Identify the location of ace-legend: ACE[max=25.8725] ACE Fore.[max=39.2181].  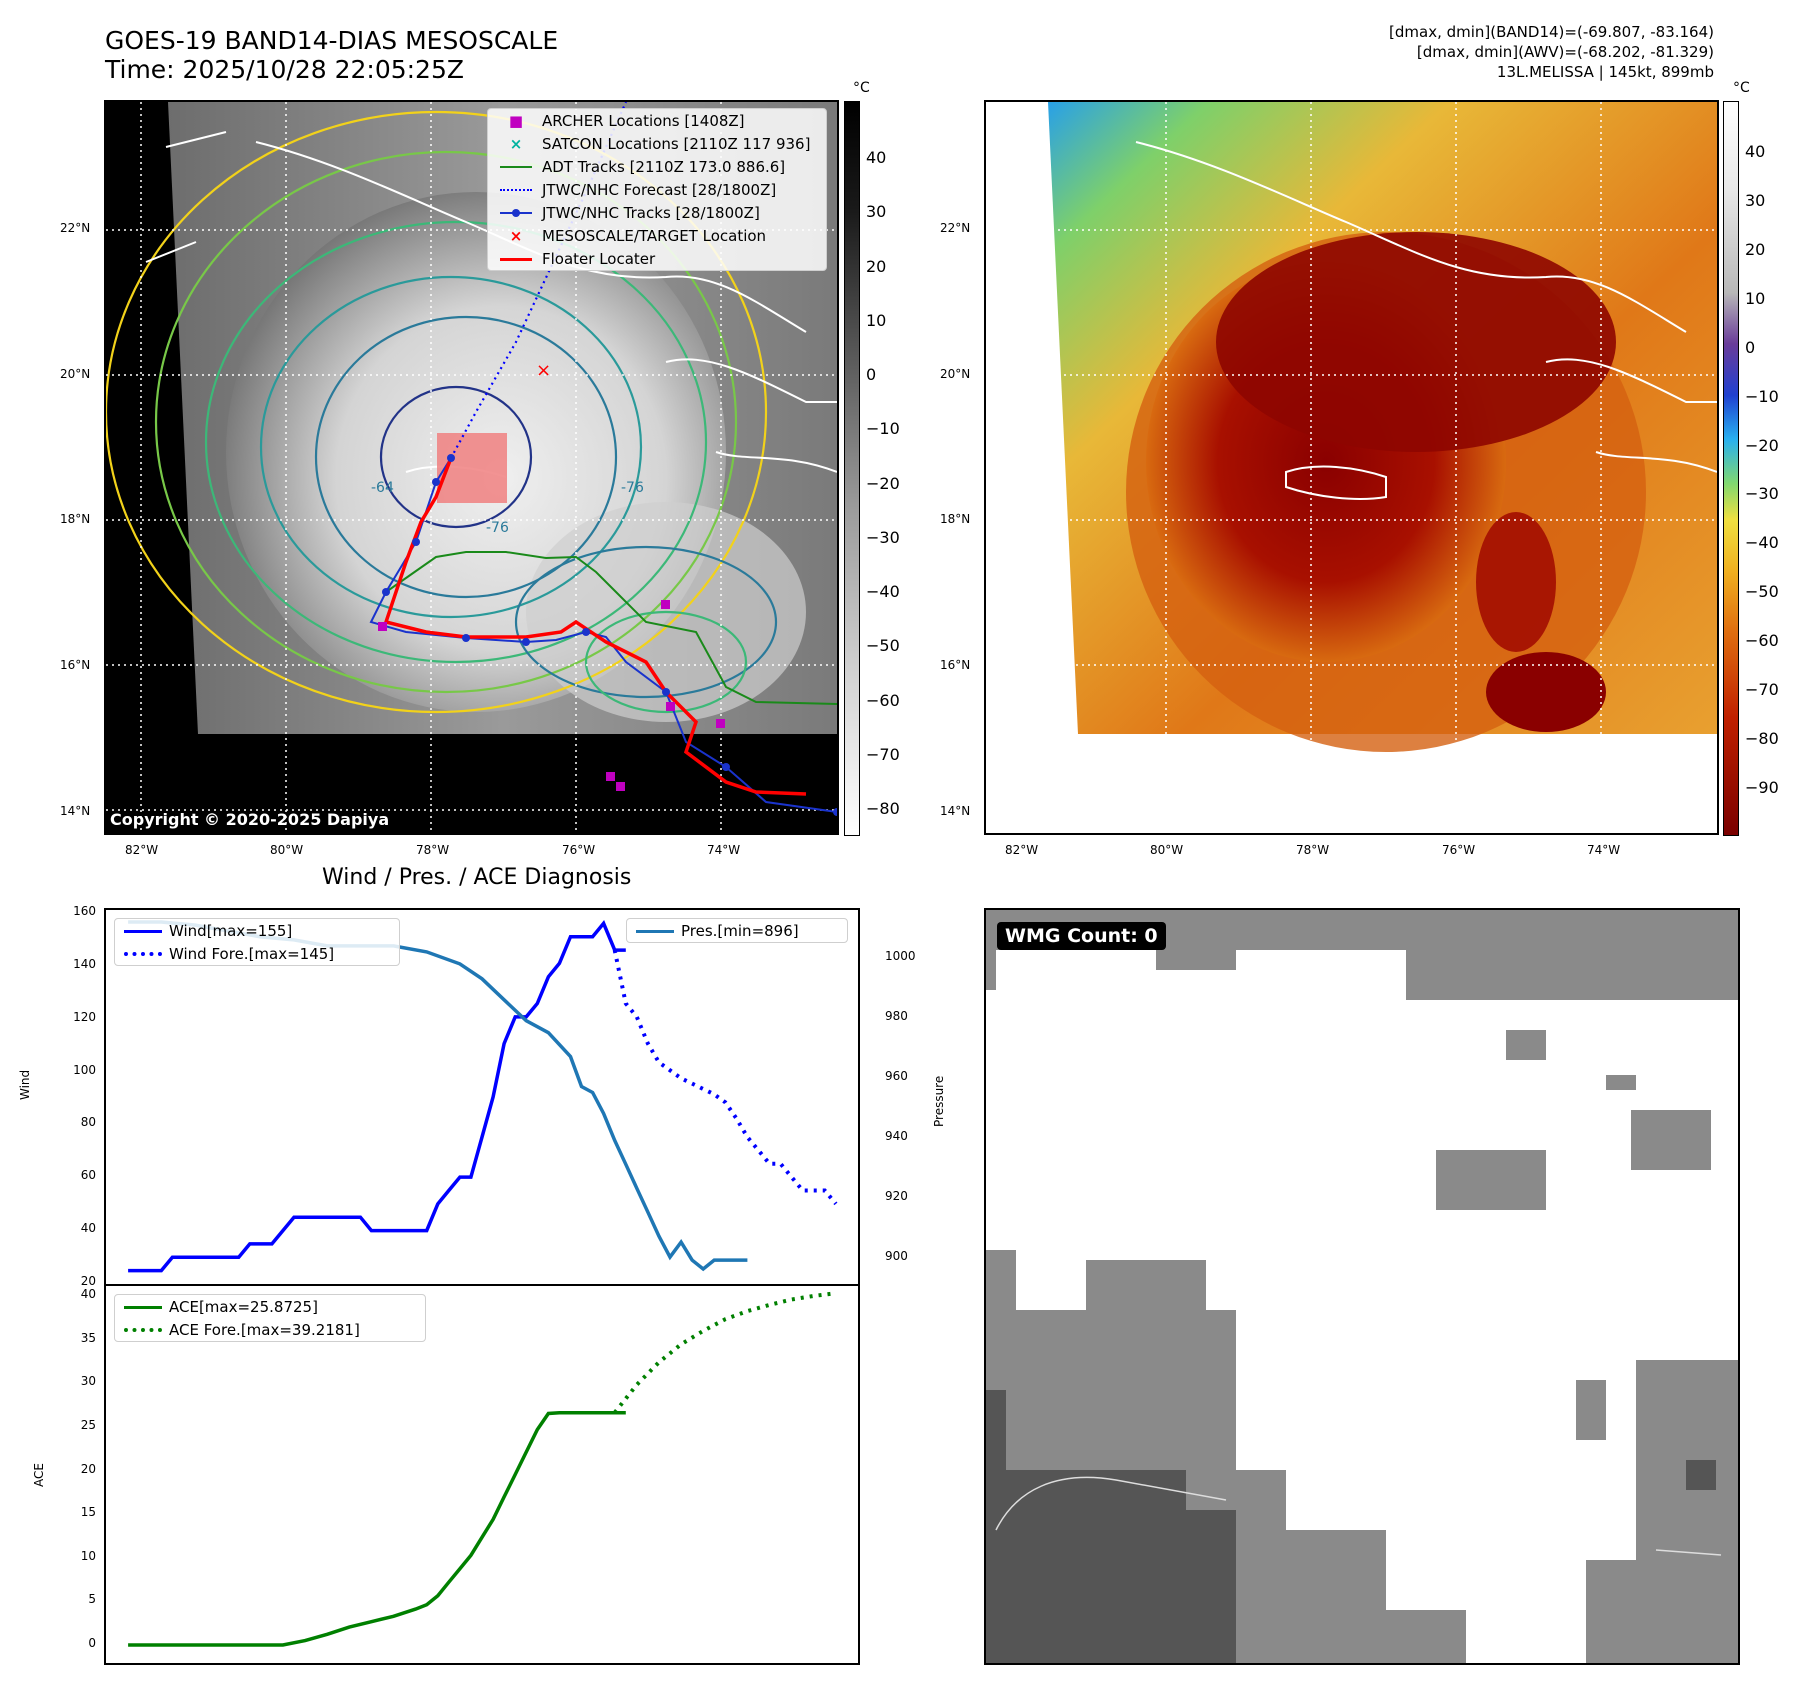
(270, 1318).